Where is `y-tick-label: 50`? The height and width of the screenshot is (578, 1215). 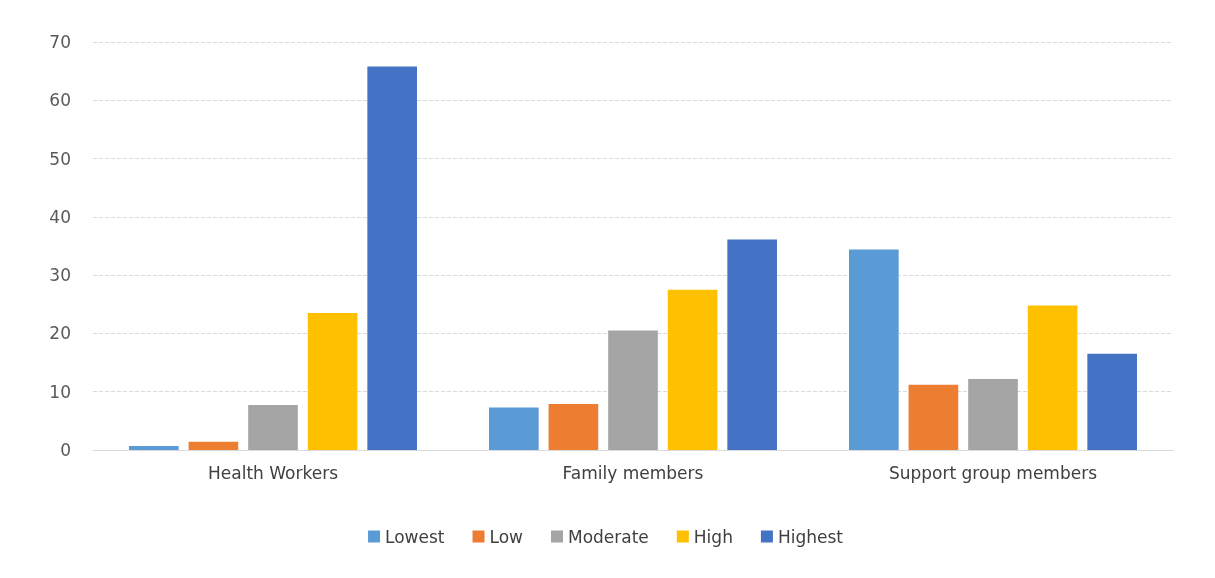 y-tick-label: 50 is located at coordinates (60, 158).